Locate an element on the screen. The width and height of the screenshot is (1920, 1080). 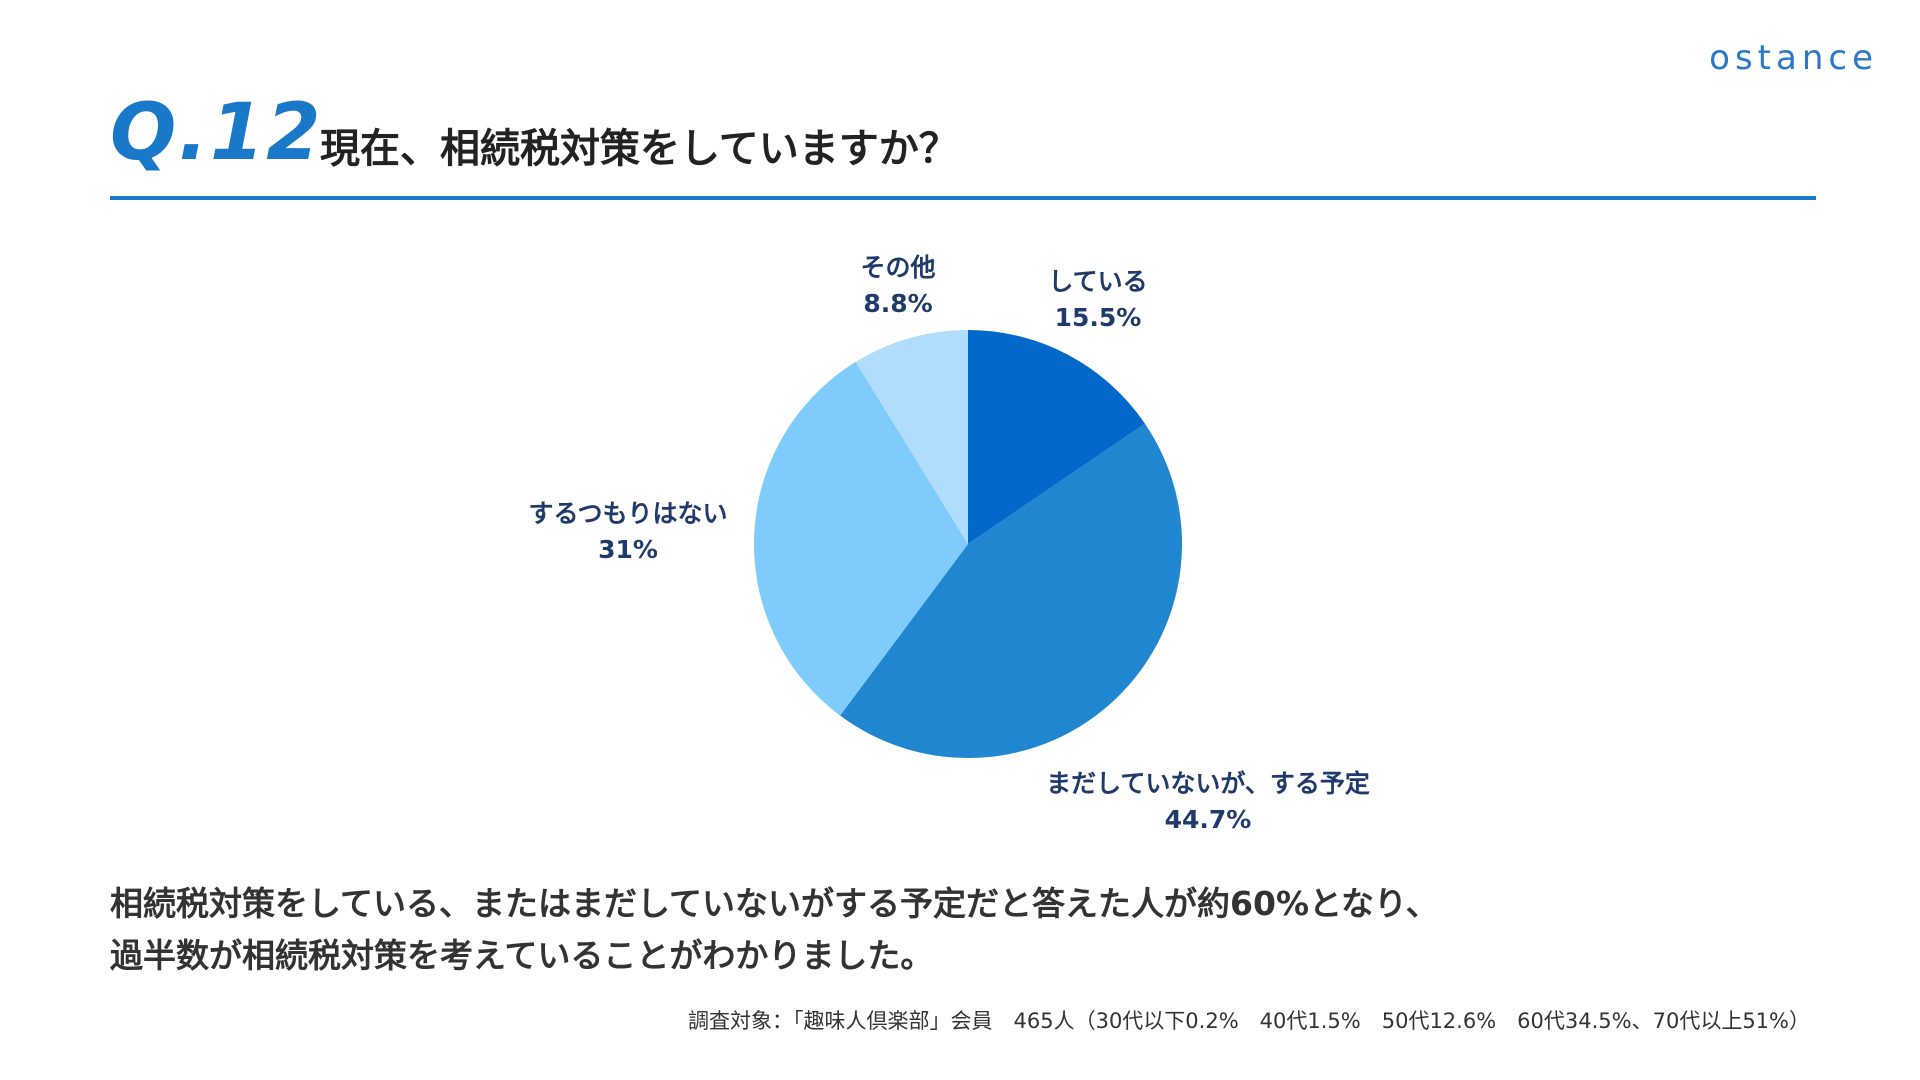
slice-label: その他 is located at coordinates (897, 267).